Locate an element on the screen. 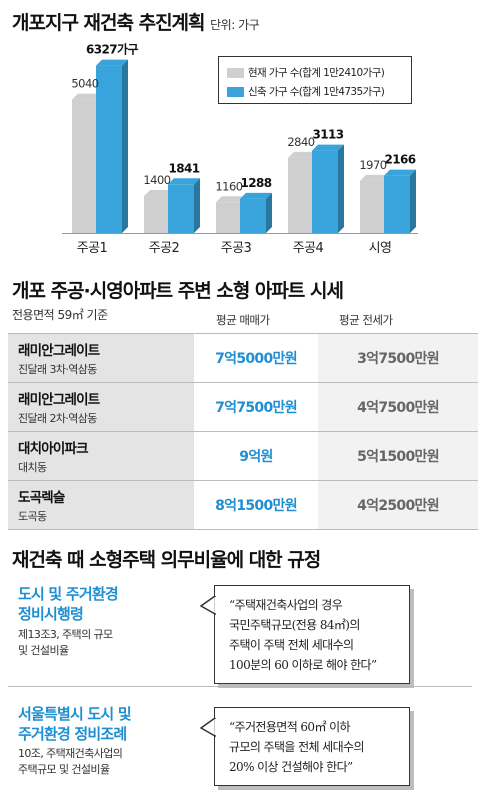 The image size is (480, 800). apartment-location: 대치동 is located at coordinates (32, 467).